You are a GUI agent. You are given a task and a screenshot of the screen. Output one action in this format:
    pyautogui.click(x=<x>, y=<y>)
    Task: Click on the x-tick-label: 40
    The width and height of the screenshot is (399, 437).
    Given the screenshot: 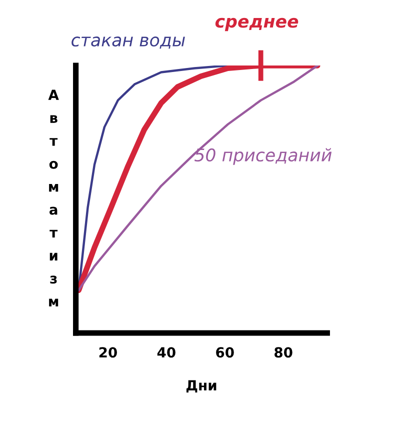 What is the action you would take?
    pyautogui.click(x=166, y=352)
    